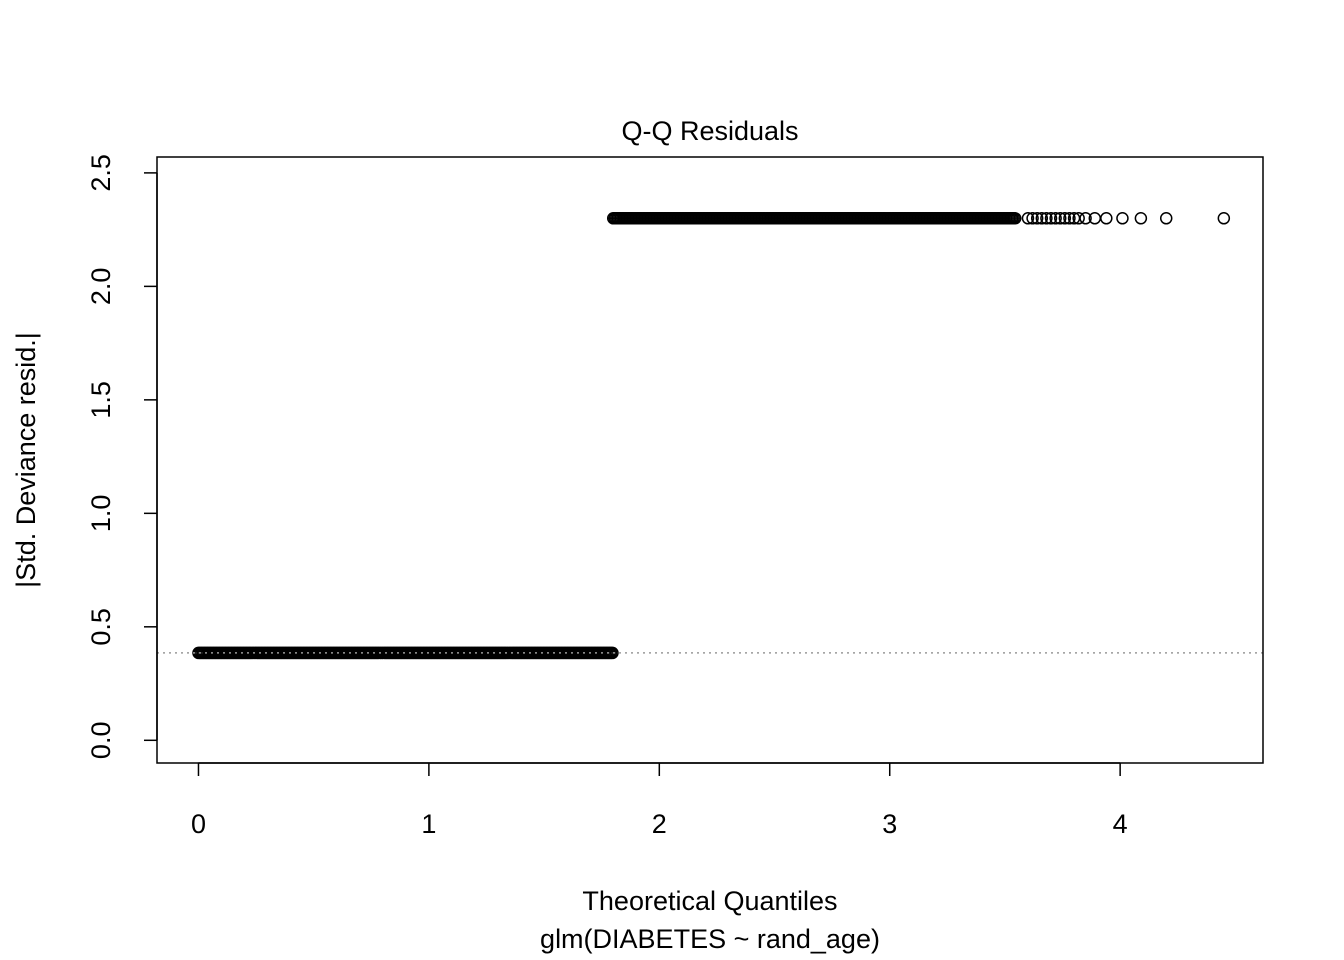  I want to click on y-tick-label: 2.5, so click(101, 173).